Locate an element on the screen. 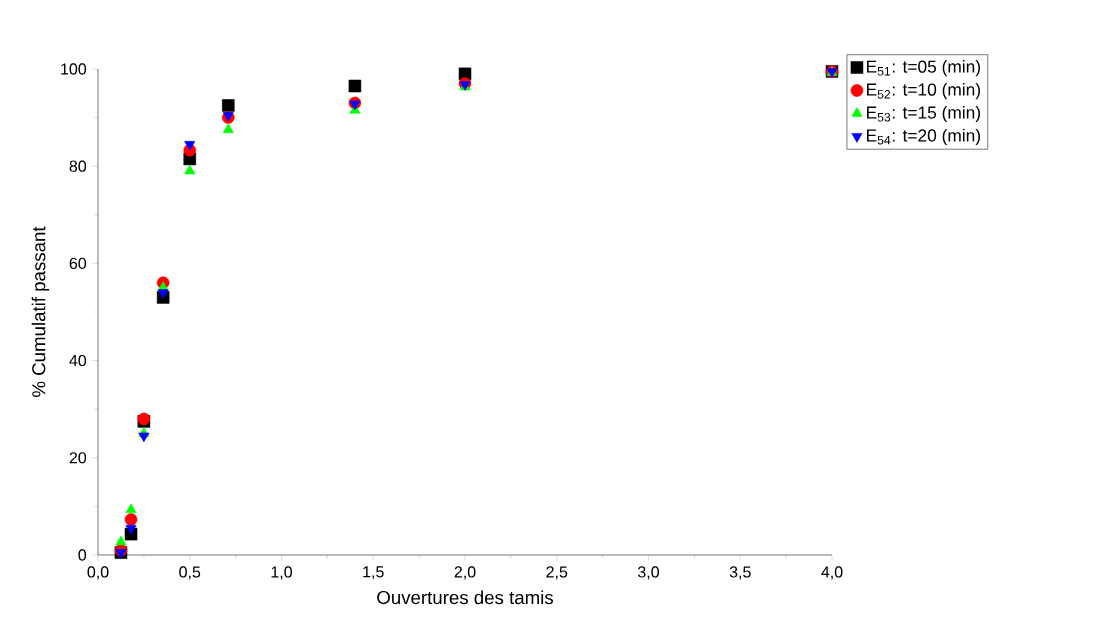  legend-label: E$_{53}$: t=15 (min) is located at coordinates (924, 114).